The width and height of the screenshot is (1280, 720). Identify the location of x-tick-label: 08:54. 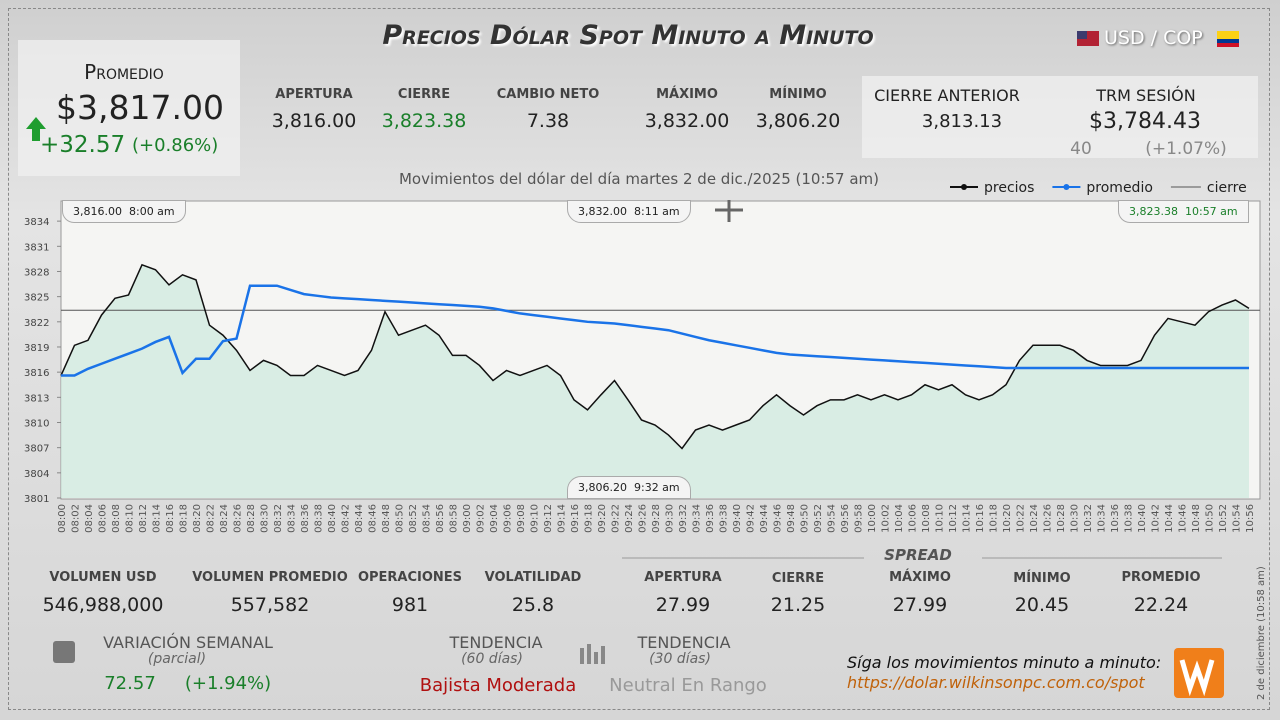
(427, 518).